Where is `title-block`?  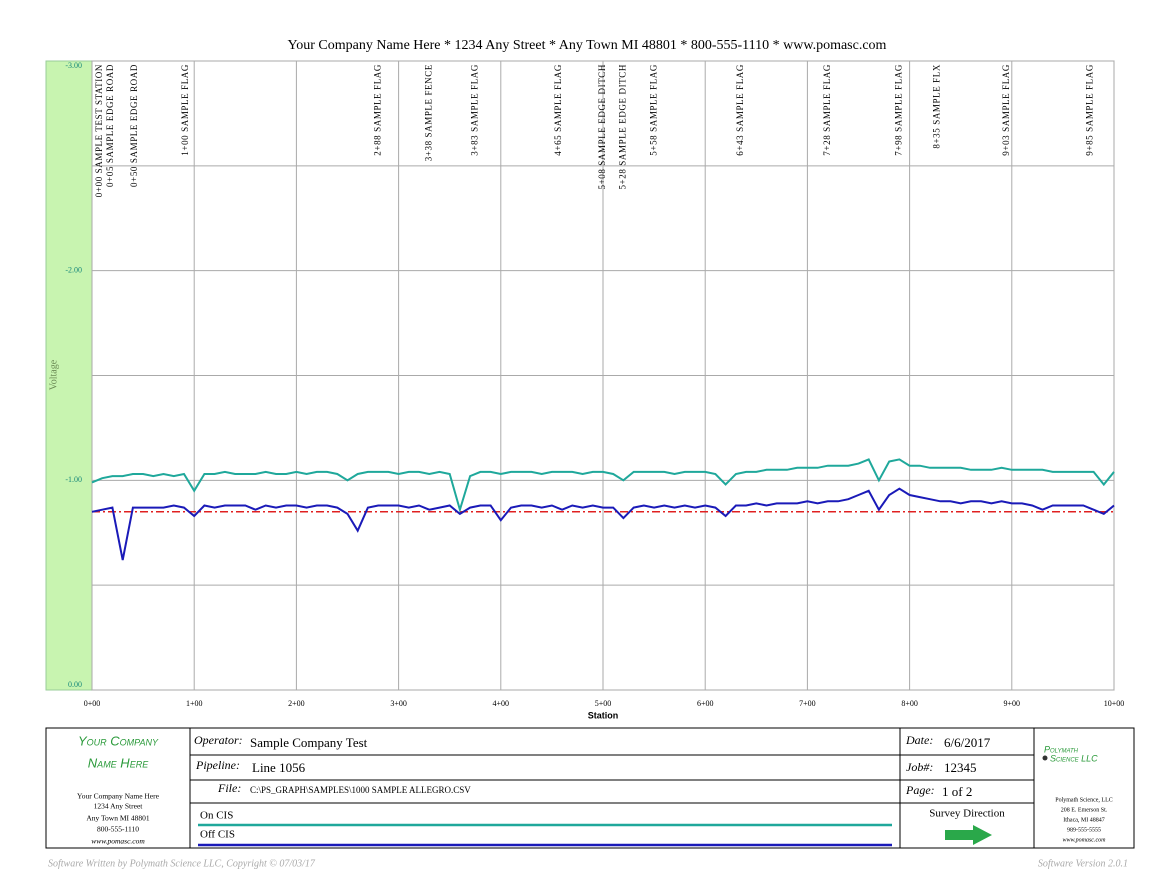 title-block is located at coordinates (590, 788).